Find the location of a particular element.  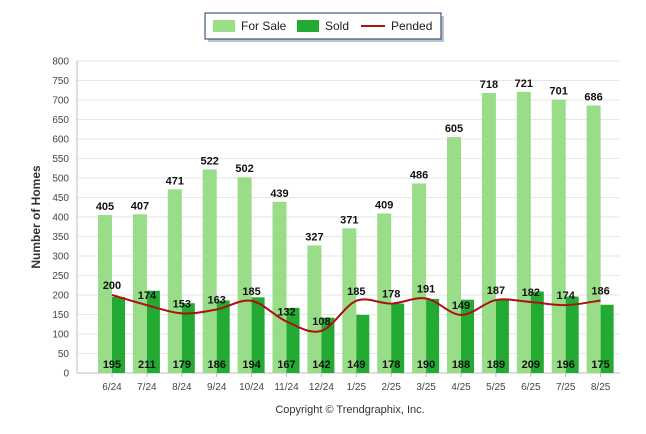

label-sold: 149 is located at coordinates (356, 365).